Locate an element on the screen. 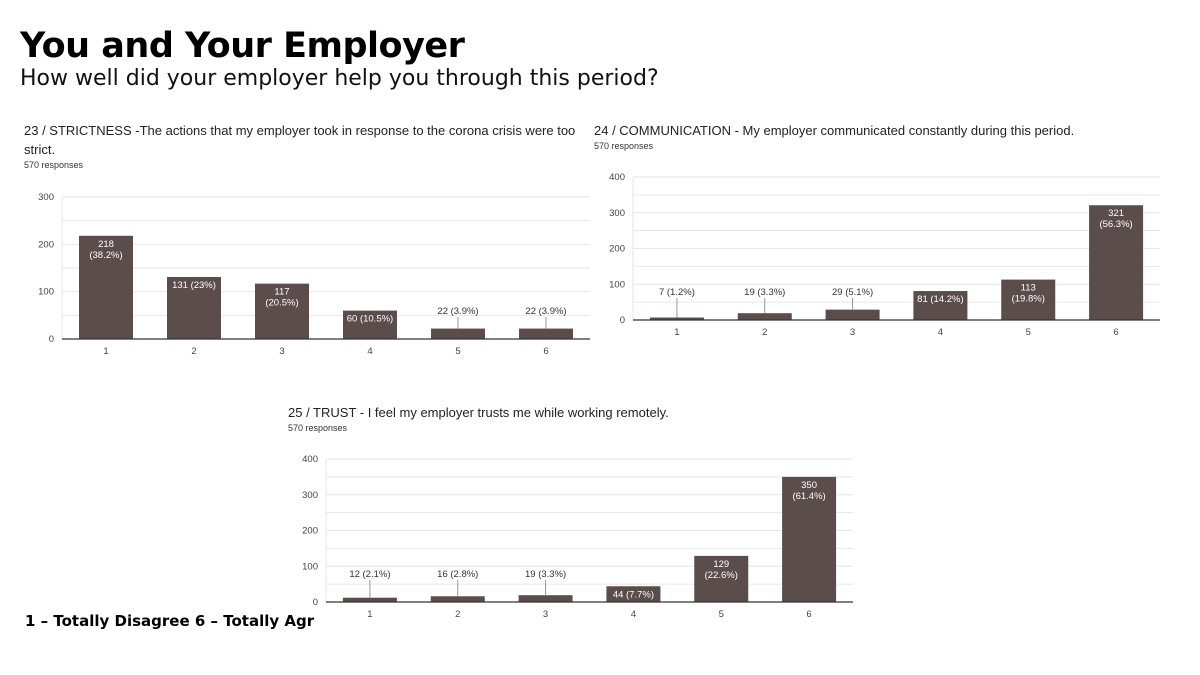 This screenshot has height=675, width=1200. chart-2-data-label: (56.3%) is located at coordinates (1115, 224).